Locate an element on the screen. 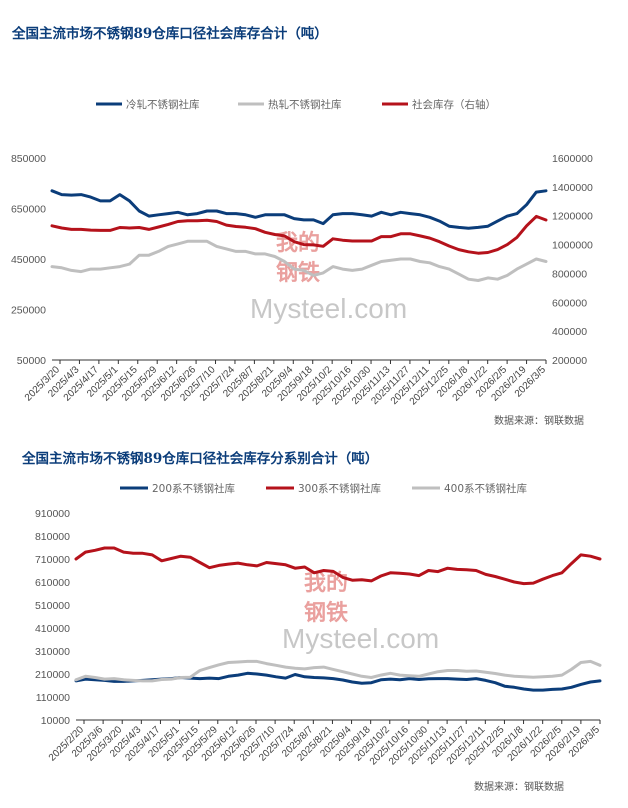 Image resolution: width=628 pixels, height=808 pixels. legend-label-hot-rolled: 热轧不锈钢社库 is located at coordinates (305, 104).